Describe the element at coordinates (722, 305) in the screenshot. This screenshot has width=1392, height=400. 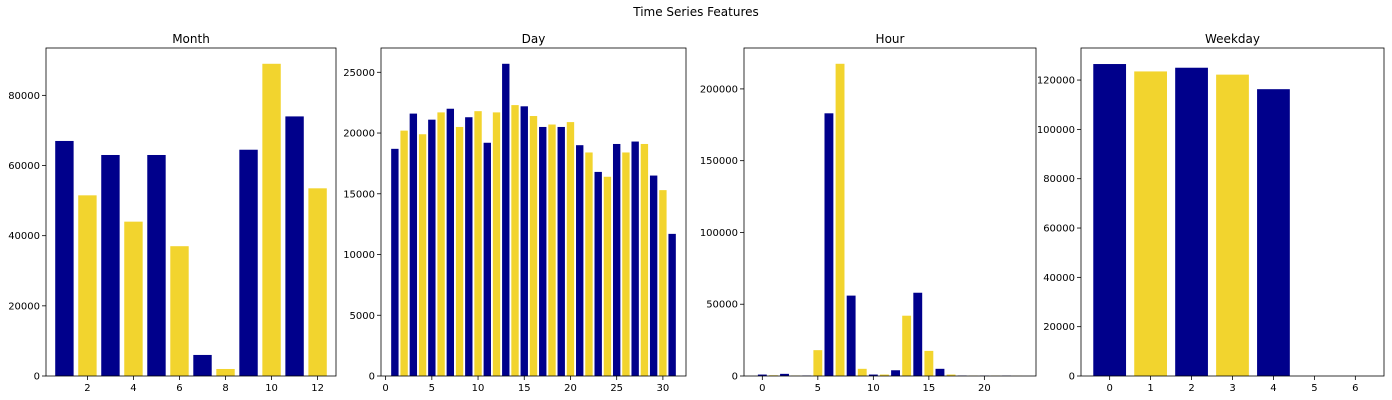
I see `y-tick-label: 50000` at that location.